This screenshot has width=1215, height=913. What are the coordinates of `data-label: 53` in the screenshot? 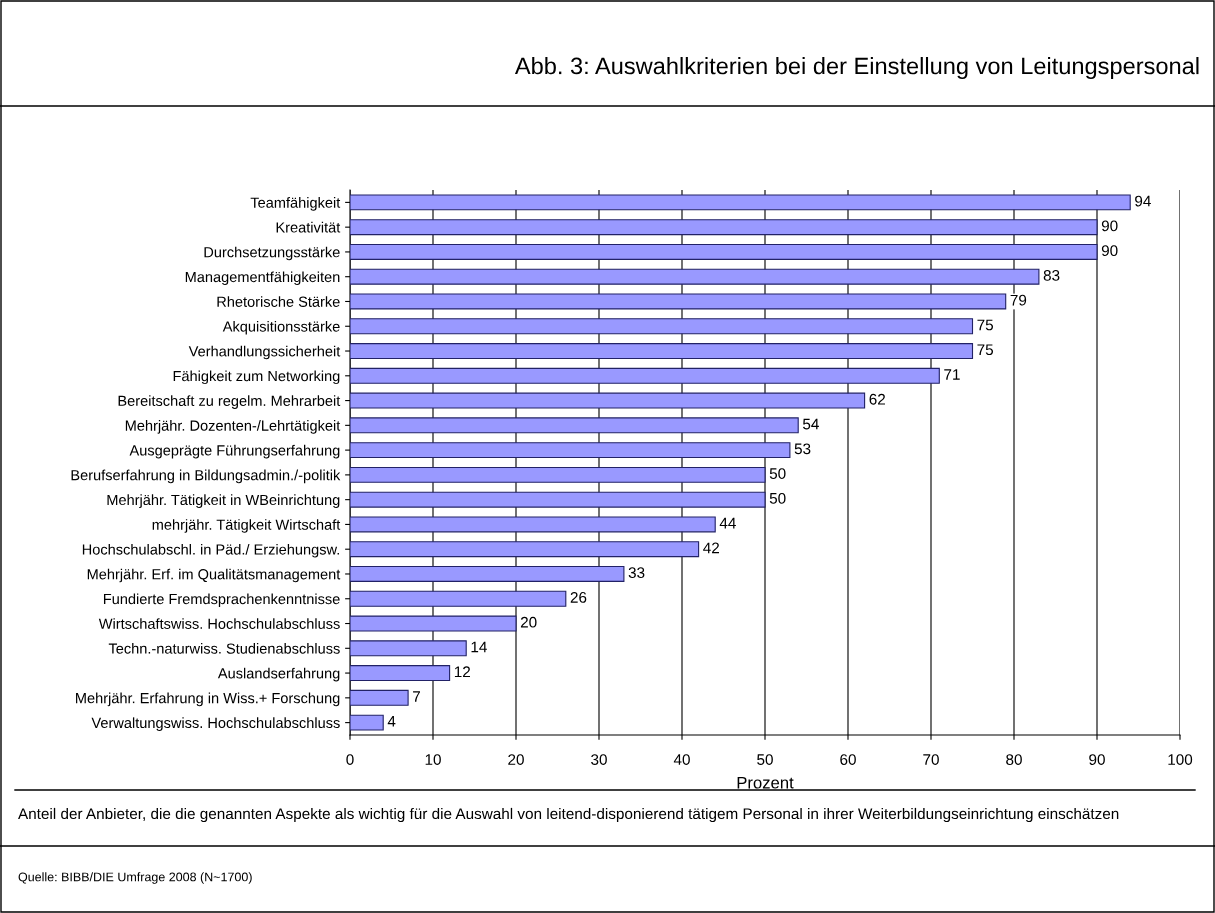 It's located at (802, 449).